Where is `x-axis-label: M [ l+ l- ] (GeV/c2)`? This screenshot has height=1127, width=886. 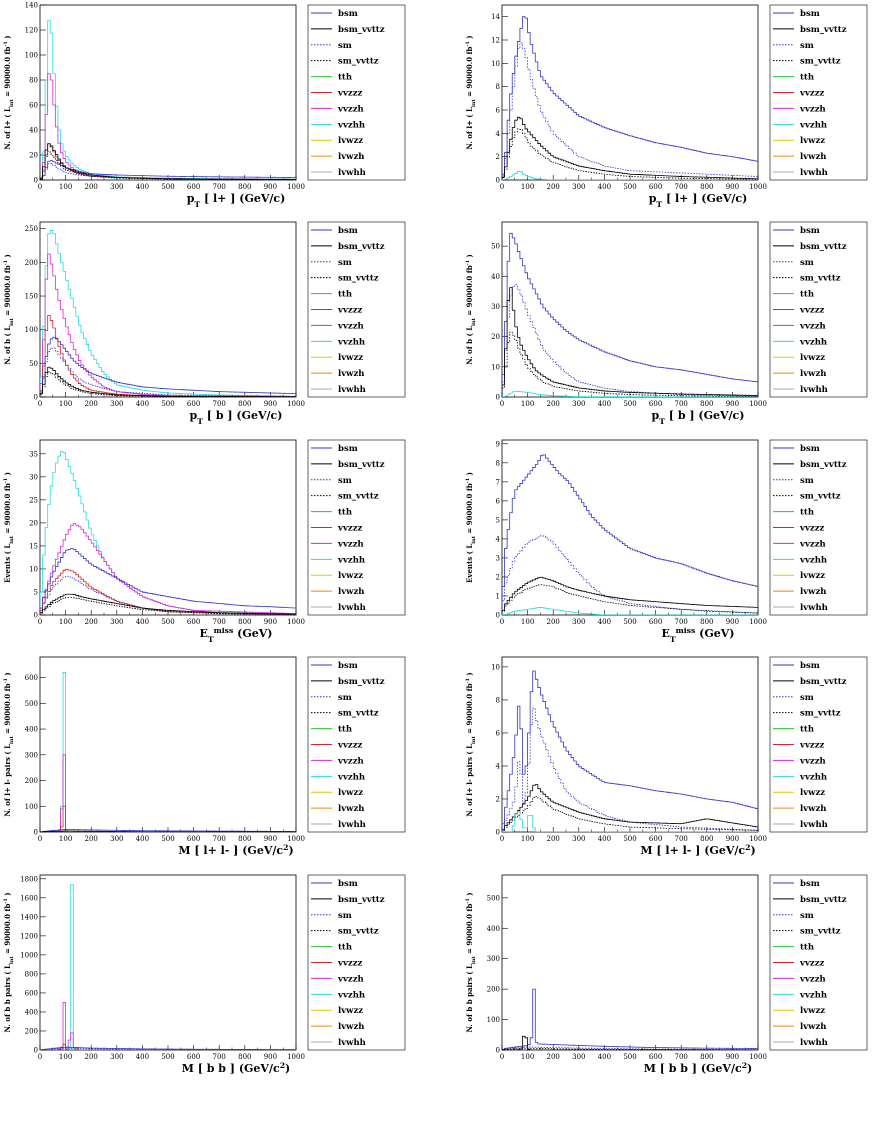 x-axis-label: M [ l+ l- ] (GeV/c2) is located at coordinates (235, 850).